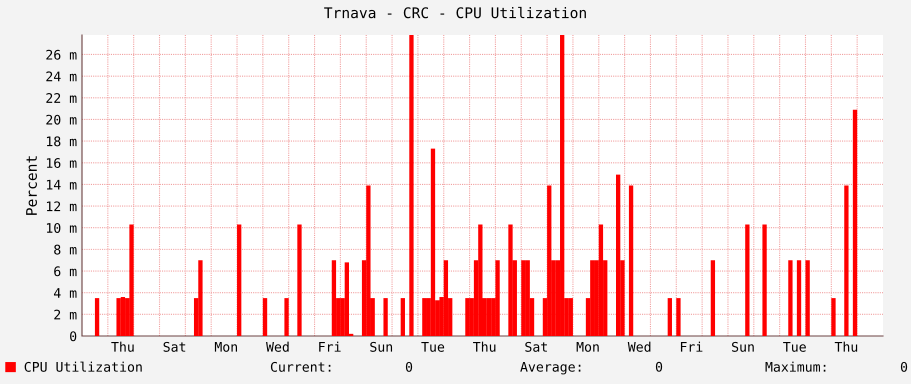  I want to click on y-tick-label: 20 m, so click(61, 119).